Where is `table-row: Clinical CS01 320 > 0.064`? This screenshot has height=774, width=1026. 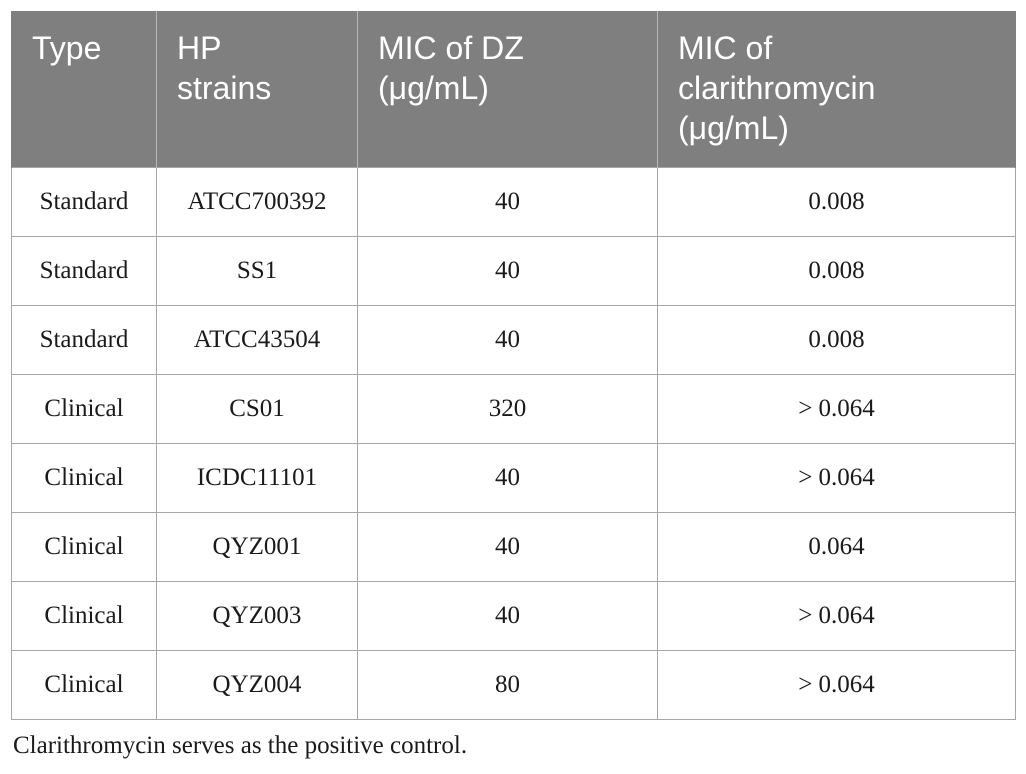 table-row: Clinical CS01 320 > 0.064 is located at coordinates (513, 409).